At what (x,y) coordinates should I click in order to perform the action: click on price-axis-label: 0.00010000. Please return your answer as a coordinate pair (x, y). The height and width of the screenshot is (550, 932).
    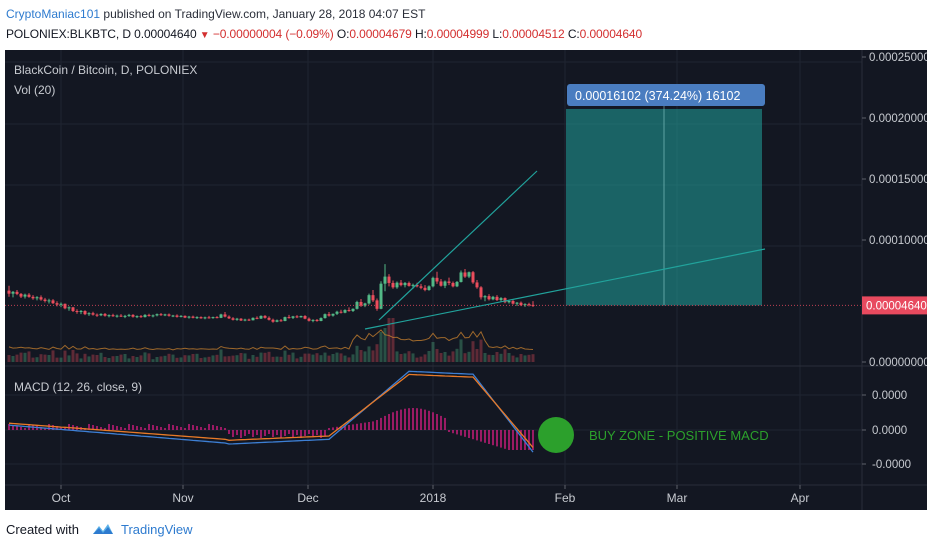
    Looking at the image, I should click on (898, 241).